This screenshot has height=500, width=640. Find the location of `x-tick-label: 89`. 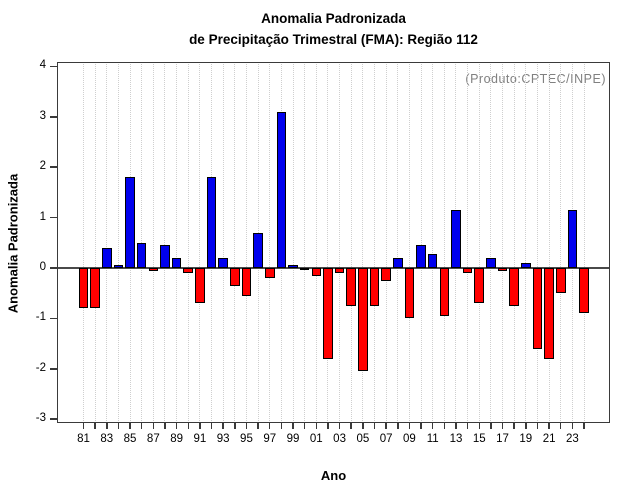

x-tick-label: 89 is located at coordinates (176, 439).